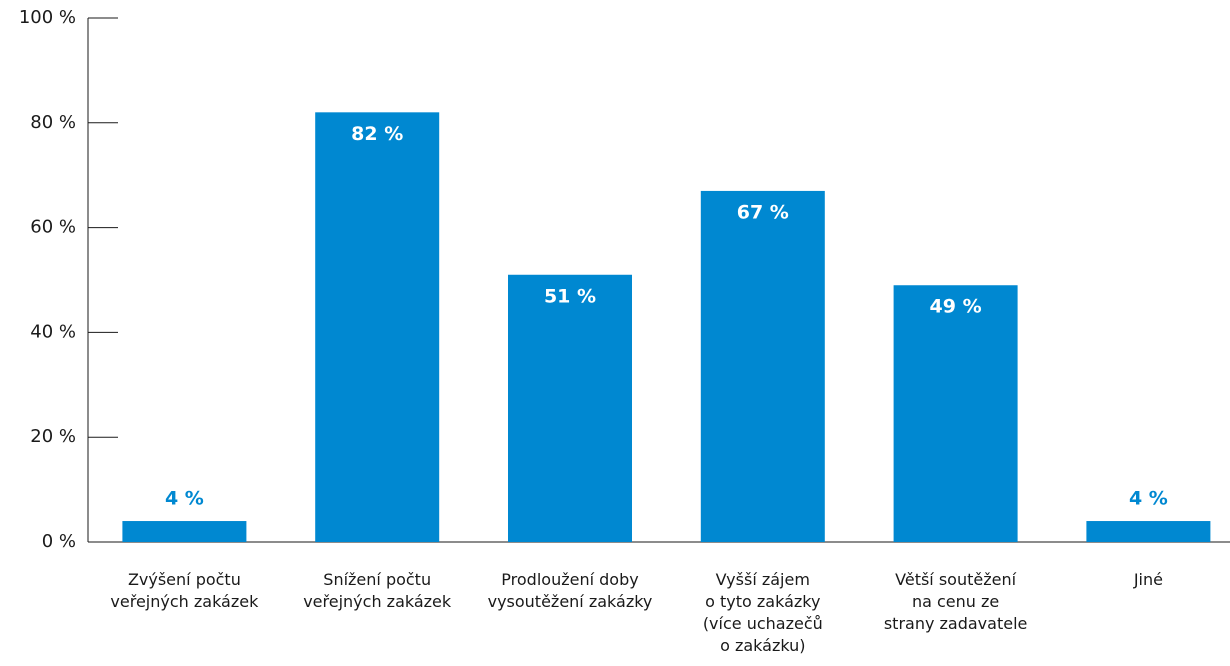 The image size is (1230, 666). What do you see at coordinates (47, 17) in the screenshot?
I see `y-tick-label: 100 %` at bounding box center [47, 17].